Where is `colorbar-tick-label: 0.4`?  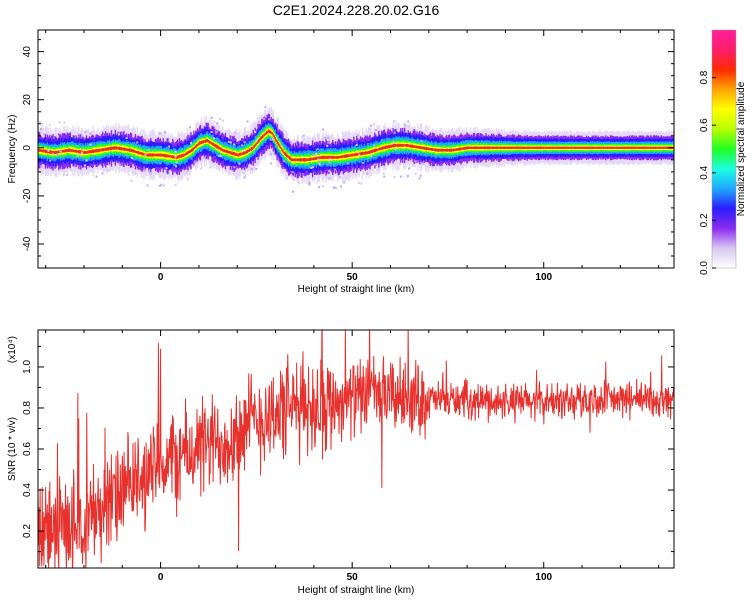 colorbar-tick-label: 0.4 is located at coordinates (704, 172).